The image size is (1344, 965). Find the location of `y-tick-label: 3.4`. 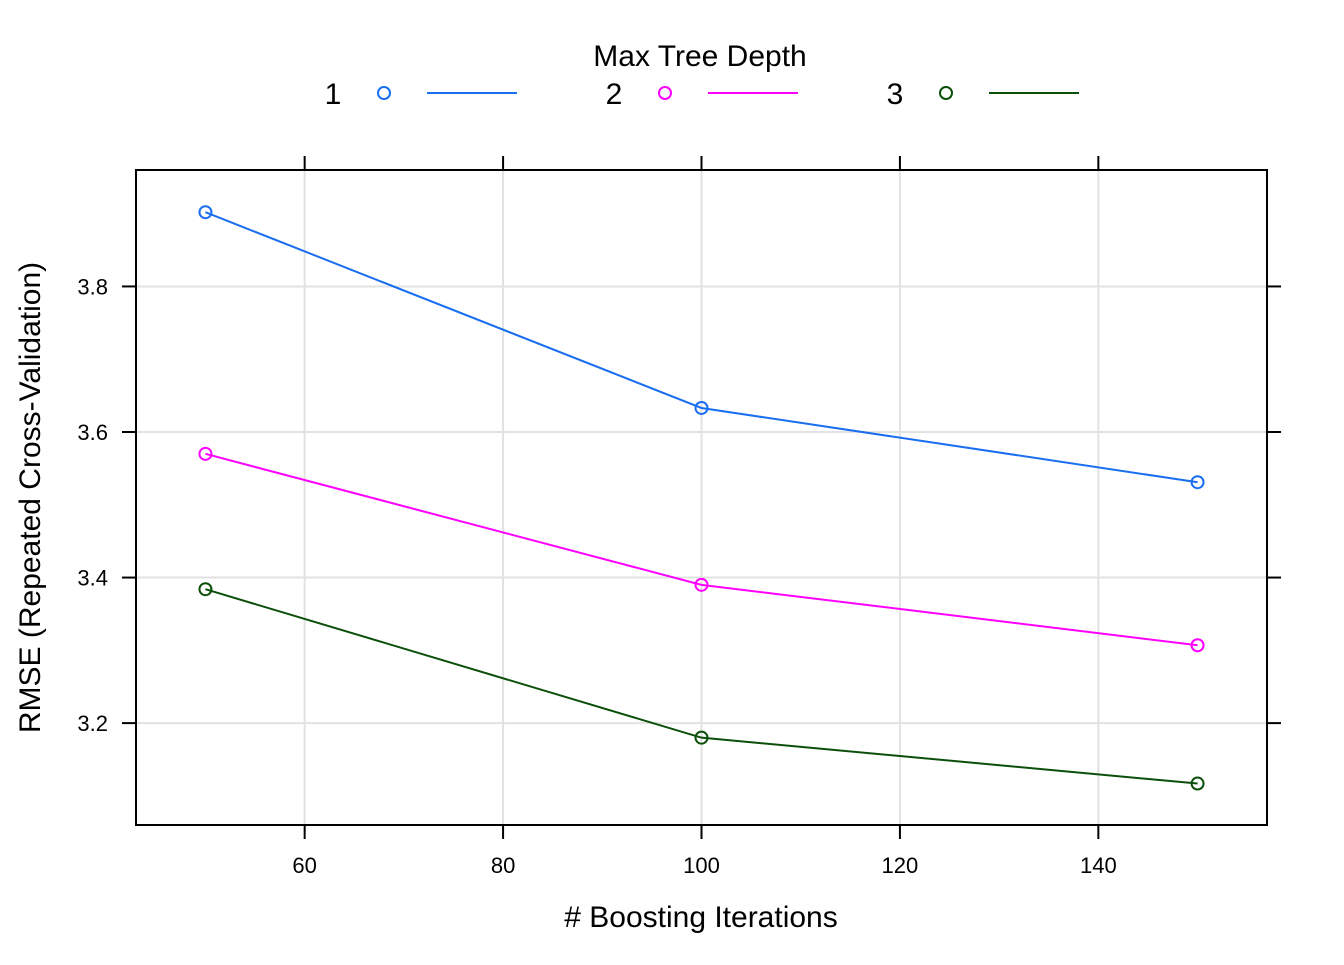

y-tick-label: 3.4 is located at coordinates (92, 578).